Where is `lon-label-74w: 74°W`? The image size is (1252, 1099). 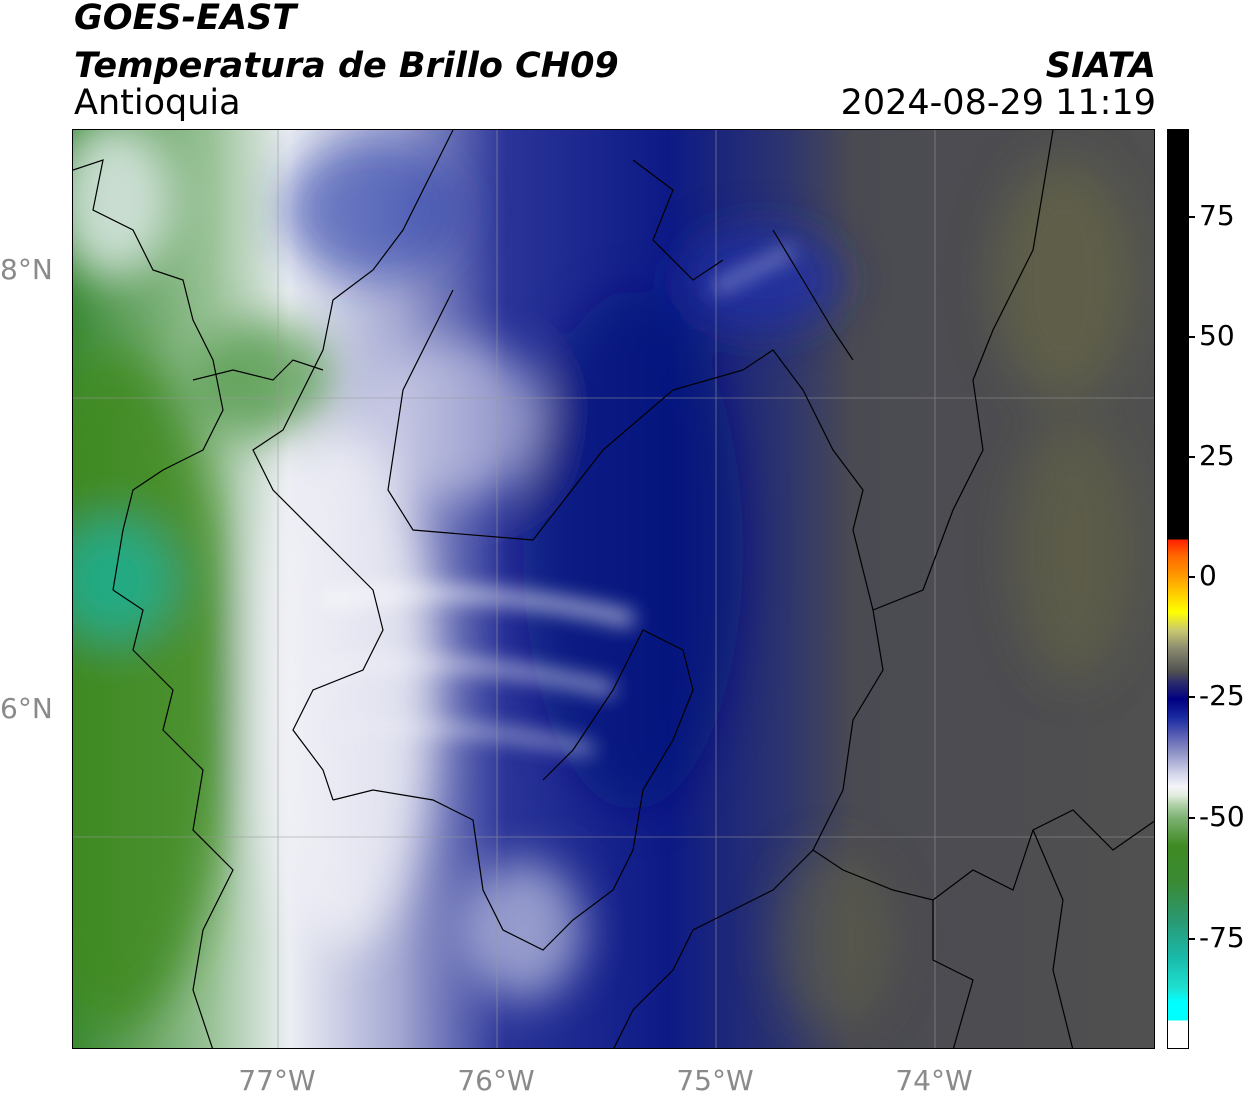
lon-label-74w: 74°W is located at coordinates (934, 1080).